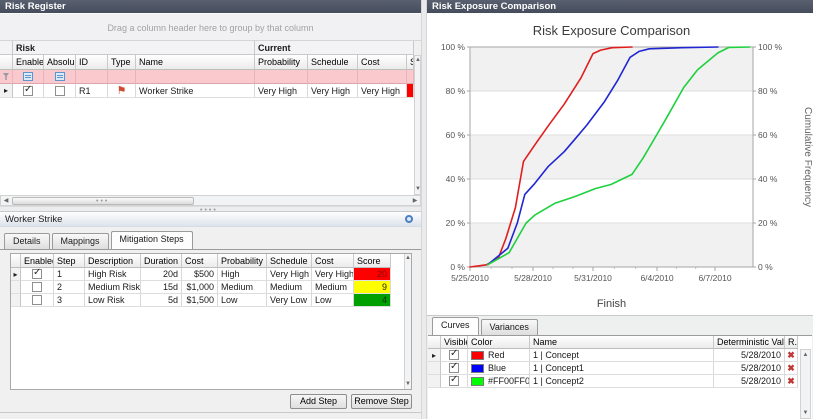 This screenshot has height=419, width=813. What do you see at coordinates (69, 274) in the screenshot?
I see `cell-step: 1` at bounding box center [69, 274].